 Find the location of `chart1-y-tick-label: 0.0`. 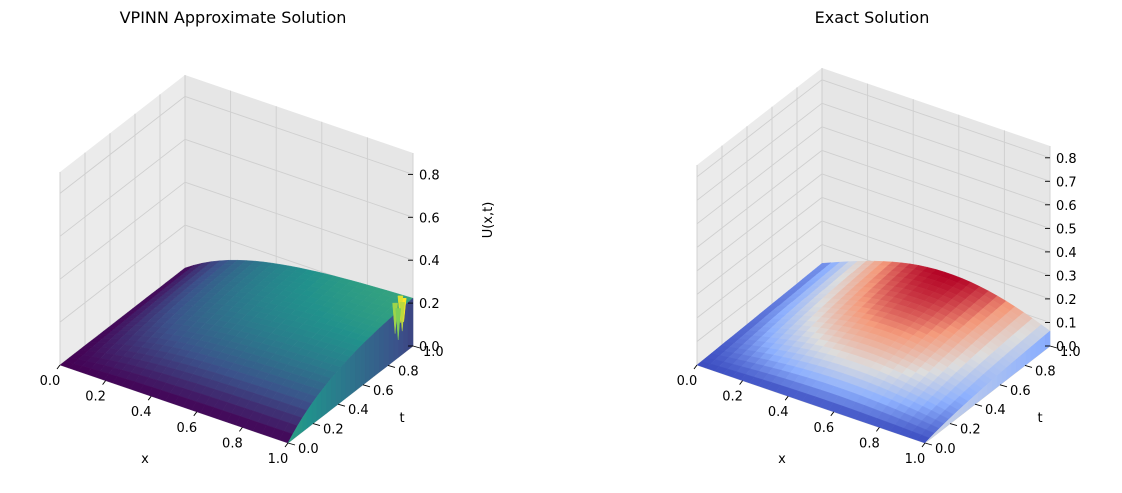

chart1-y-tick-label: 0.0 is located at coordinates (945, 449).